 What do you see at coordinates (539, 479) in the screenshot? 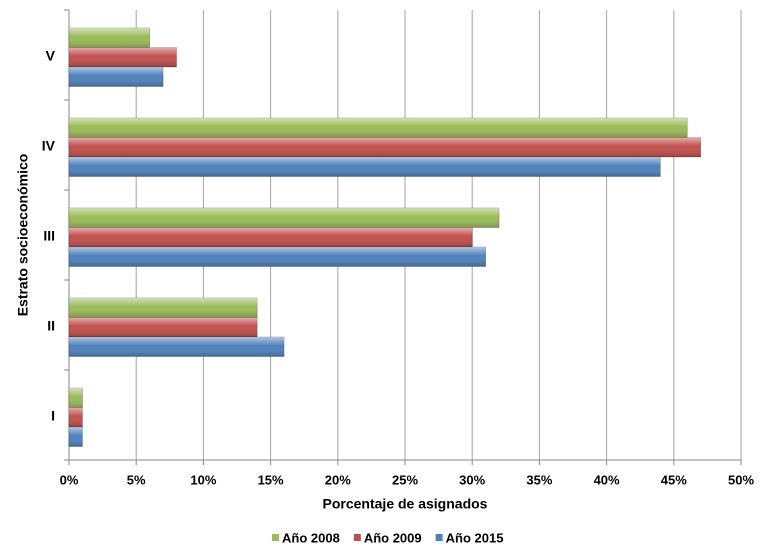
I see `x-tick-label: 35%` at bounding box center [539, 479].